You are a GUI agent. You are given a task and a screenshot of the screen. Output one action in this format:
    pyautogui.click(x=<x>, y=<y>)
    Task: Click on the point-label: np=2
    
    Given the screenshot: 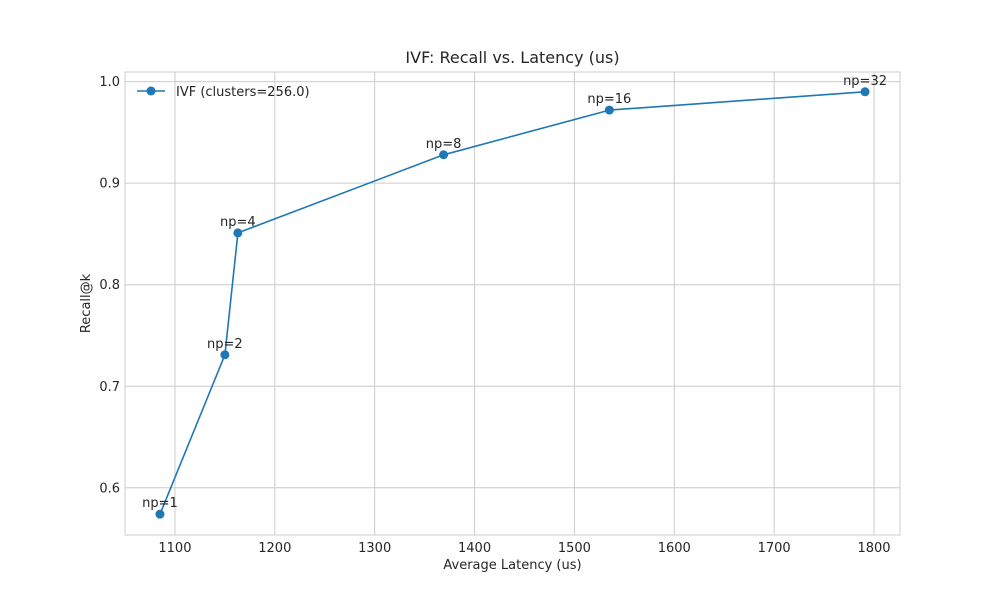 What is the action you would take?
    pyautogui.click(x=225, y=344)
    